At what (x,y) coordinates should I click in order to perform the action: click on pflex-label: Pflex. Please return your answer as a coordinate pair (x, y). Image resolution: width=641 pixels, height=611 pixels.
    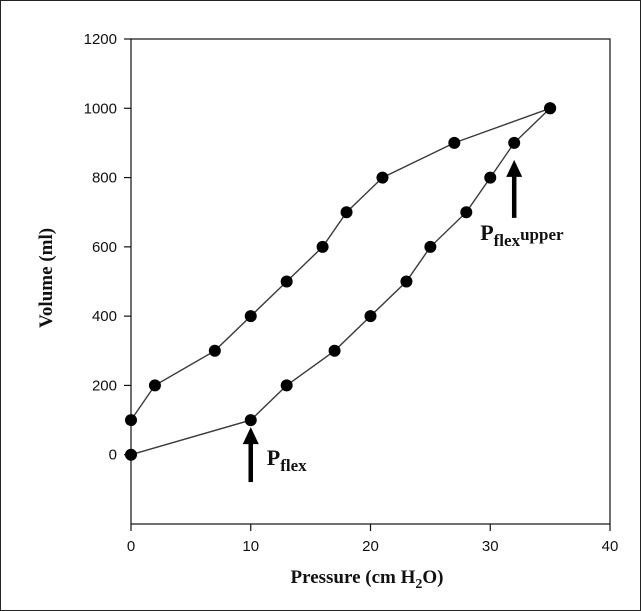
    Looking at the image, I should click on (287, 460).